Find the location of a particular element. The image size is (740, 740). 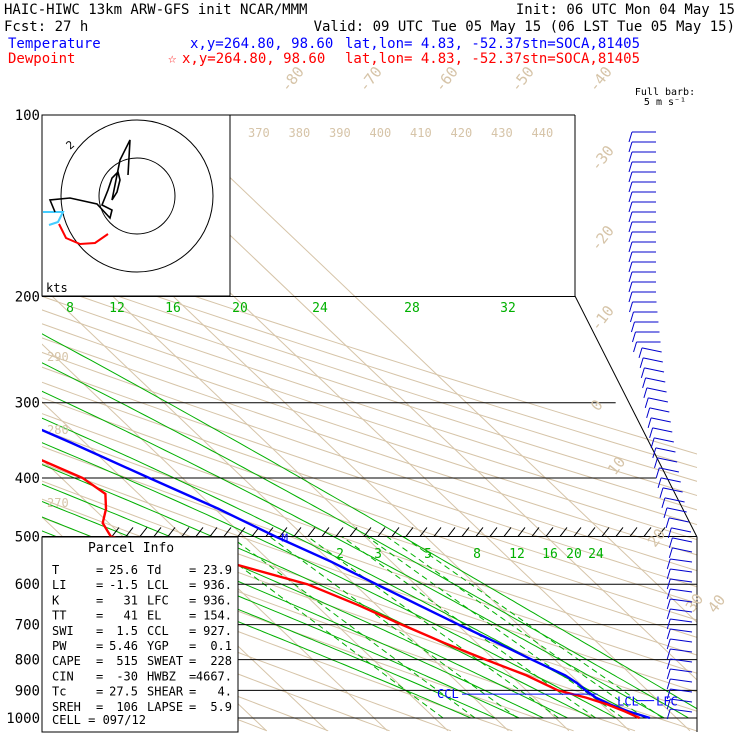

pressure-tick-label: 800 is located at coordinates (27, 661).